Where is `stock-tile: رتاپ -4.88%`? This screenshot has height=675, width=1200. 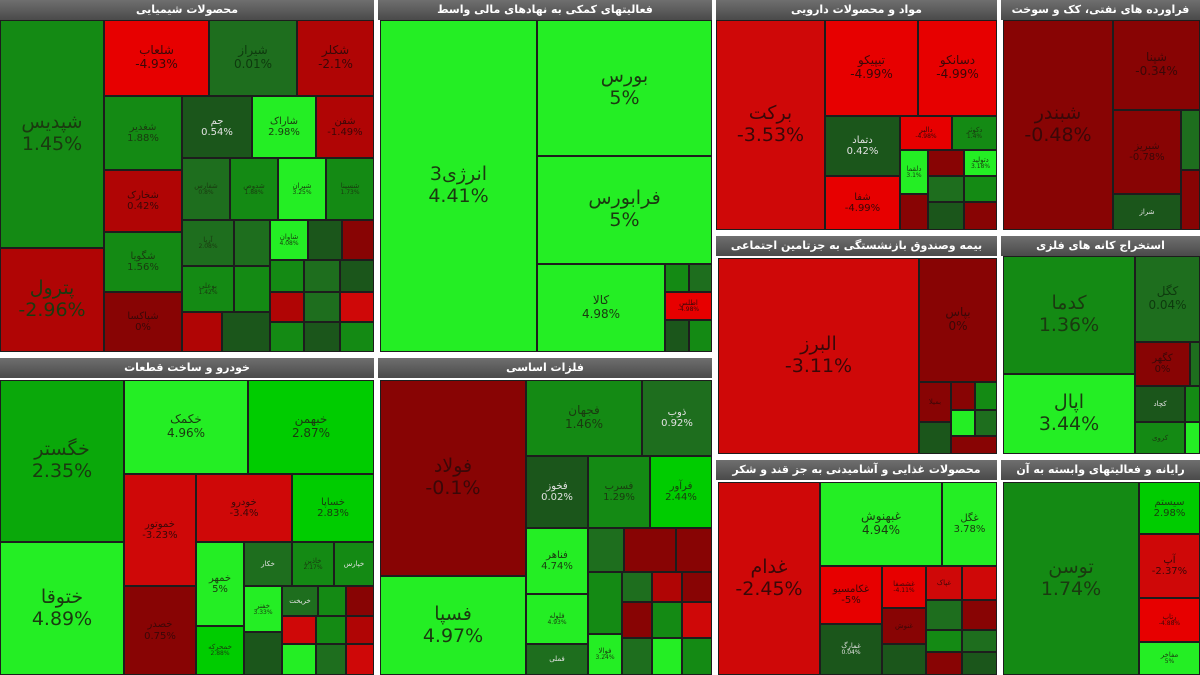
stock-tile: رتاپ -4.88% is located at coordinates (1169, 620).